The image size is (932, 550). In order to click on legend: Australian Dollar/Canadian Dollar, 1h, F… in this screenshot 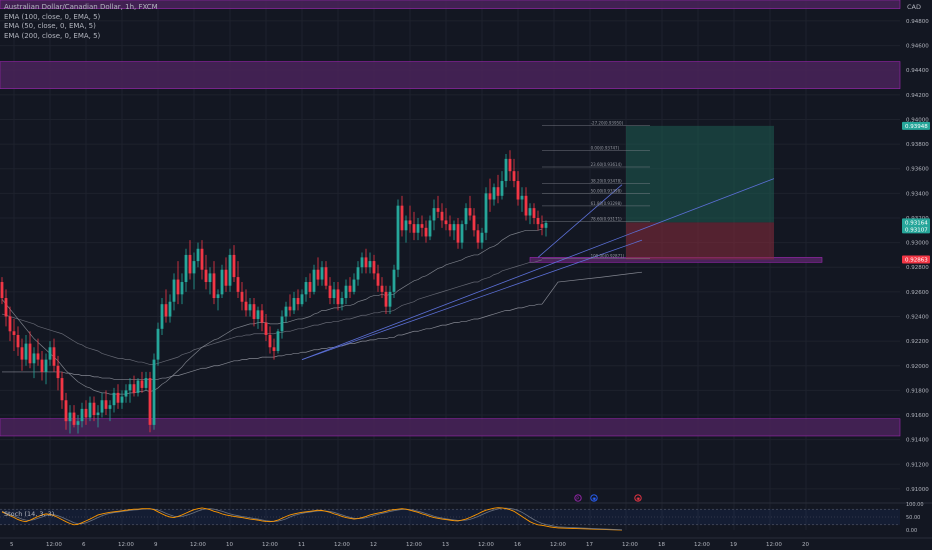, I will do `click(81, 22)`.